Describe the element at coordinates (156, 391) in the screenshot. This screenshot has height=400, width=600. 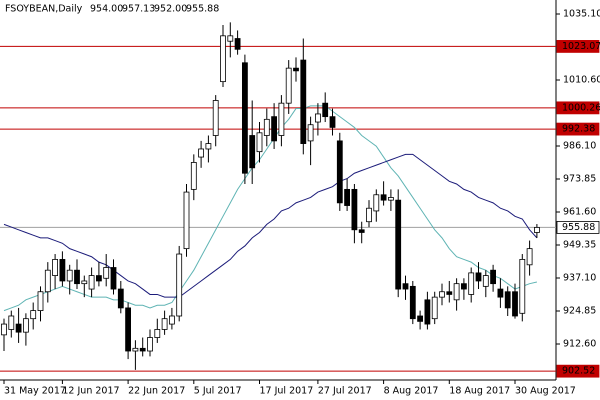
I see `x-tick-label: 22 Jun 2017` at that location.